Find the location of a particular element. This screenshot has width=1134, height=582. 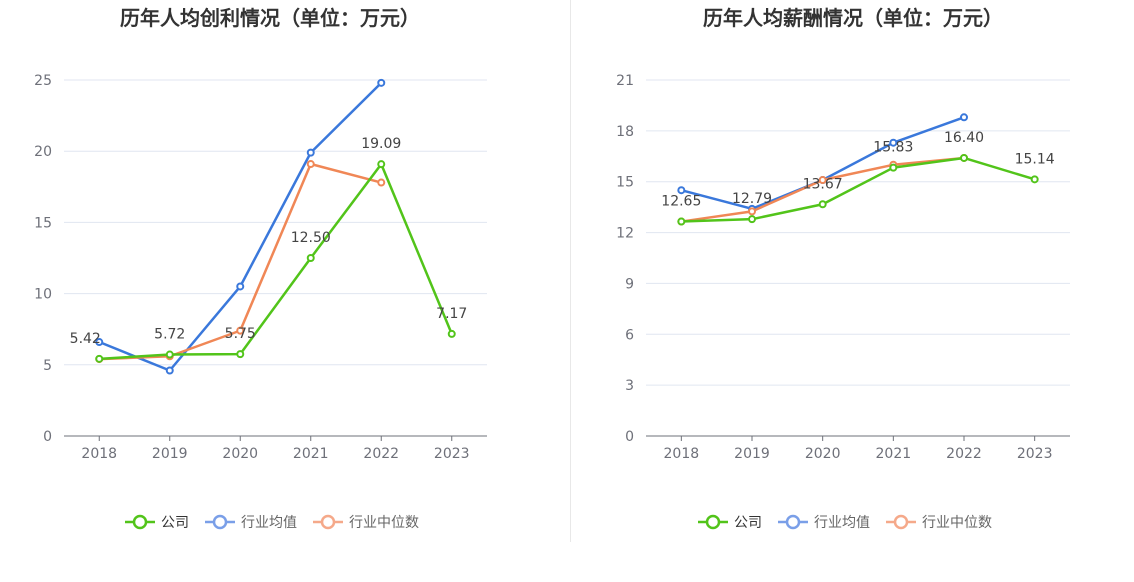

panel-divider is located at coordinates (570, 271).